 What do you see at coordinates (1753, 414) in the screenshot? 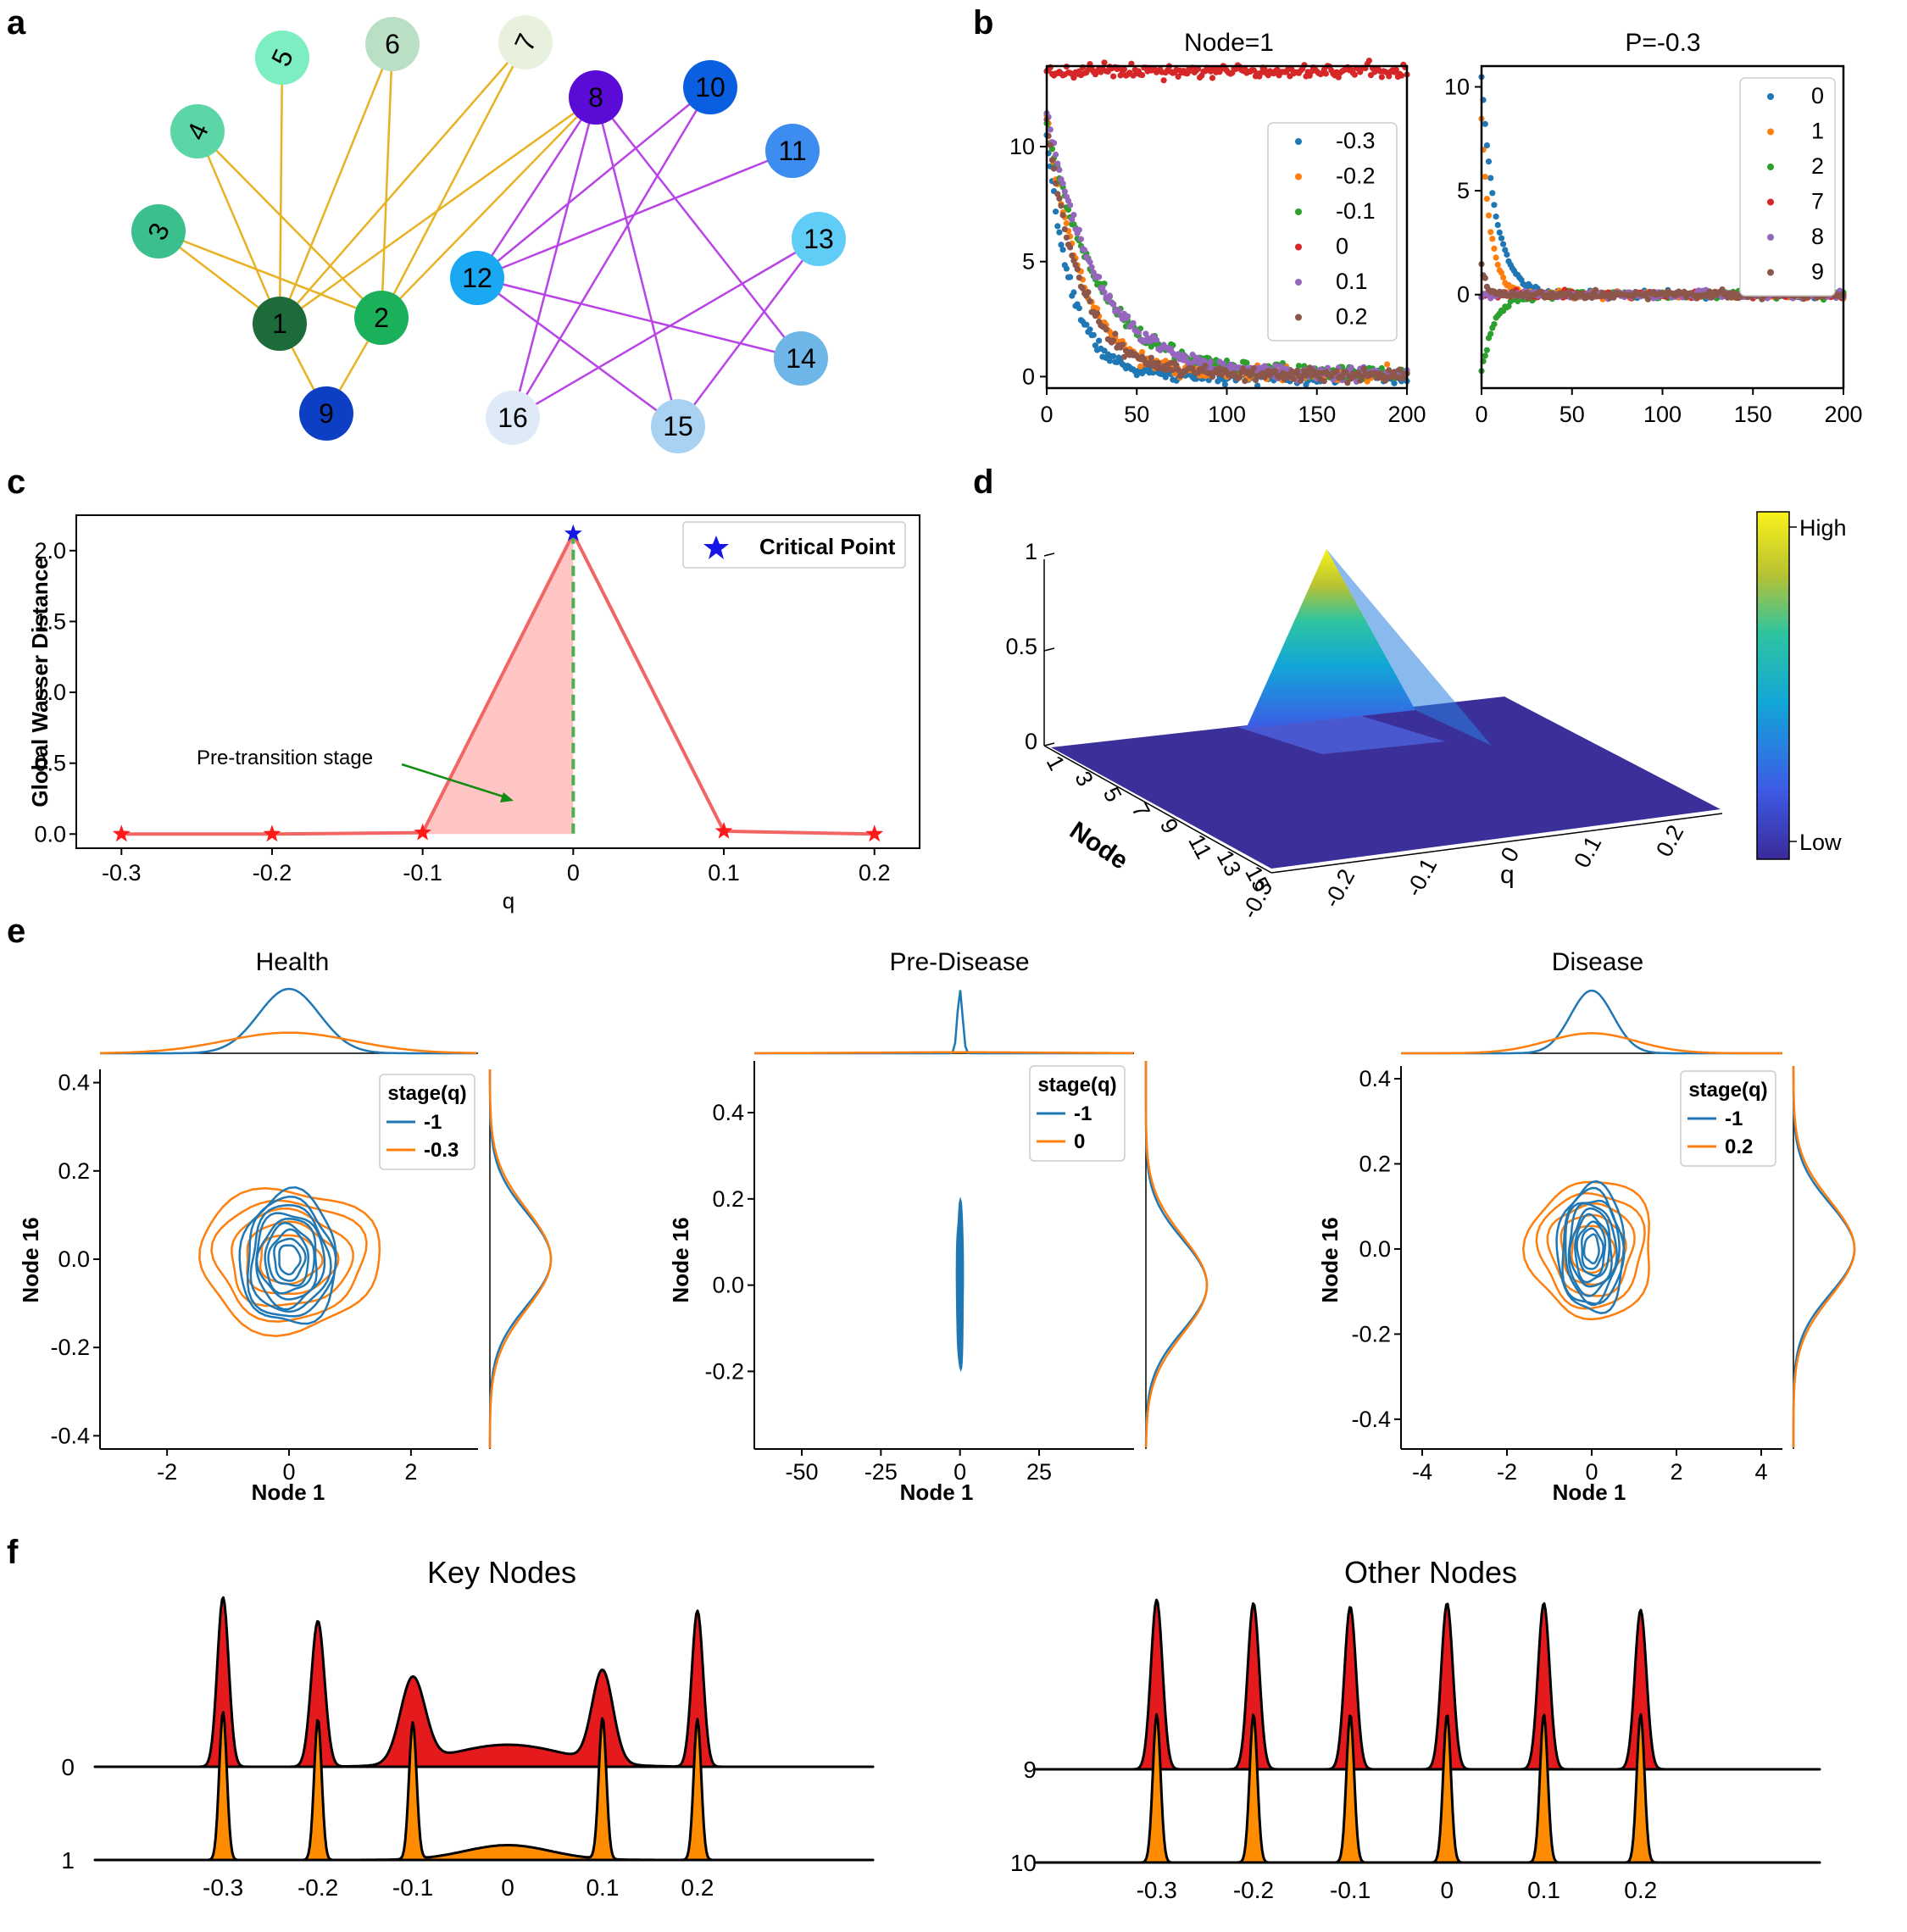
I see `x-tick-label: 150` at bounding box center [1753, 414].